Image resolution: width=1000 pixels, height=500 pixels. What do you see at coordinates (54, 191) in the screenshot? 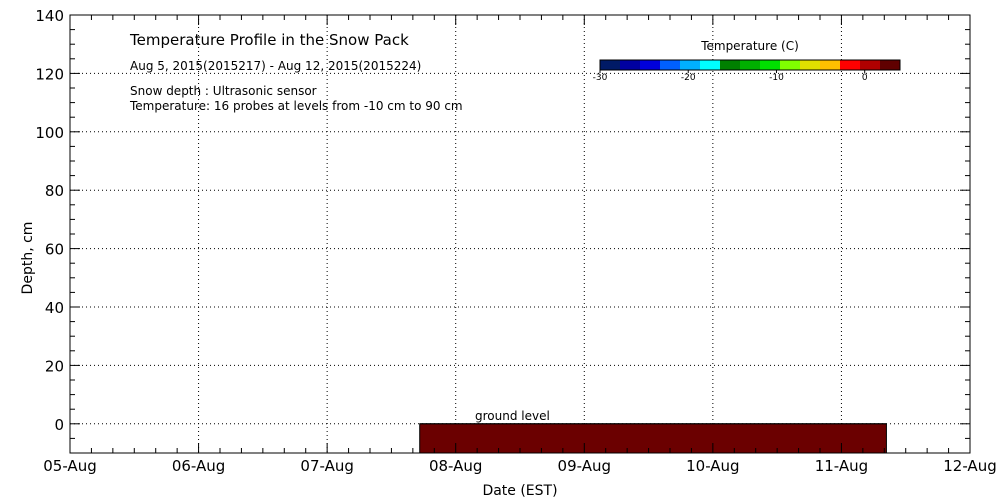
I see `y-tick-label: 80` at bounding box center [54, 191].